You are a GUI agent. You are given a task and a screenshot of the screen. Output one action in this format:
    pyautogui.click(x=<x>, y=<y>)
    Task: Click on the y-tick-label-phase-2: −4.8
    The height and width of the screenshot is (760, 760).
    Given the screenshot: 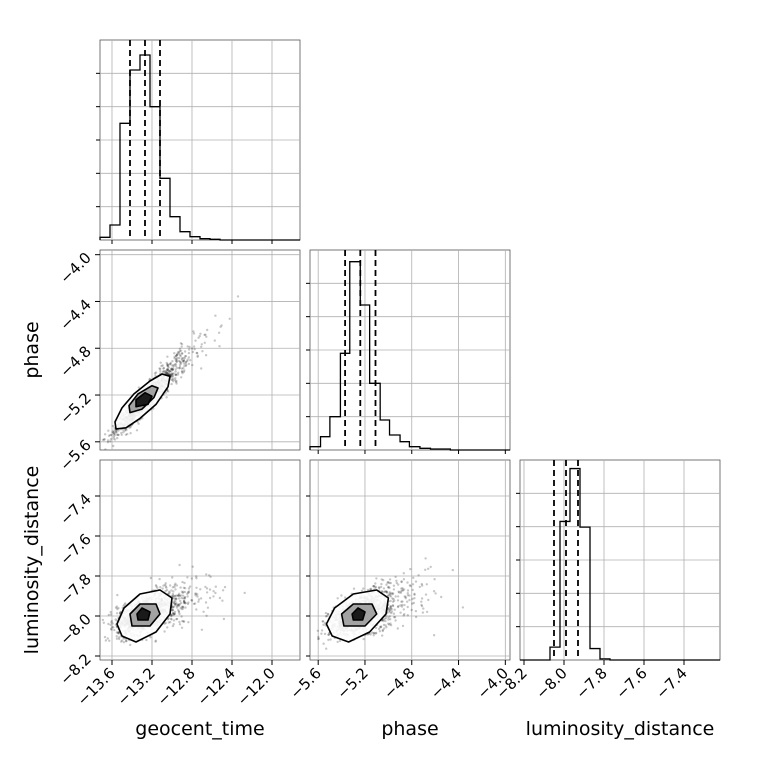 What is the action you would take?
    pyautogui.click(x=75, y=361)
    